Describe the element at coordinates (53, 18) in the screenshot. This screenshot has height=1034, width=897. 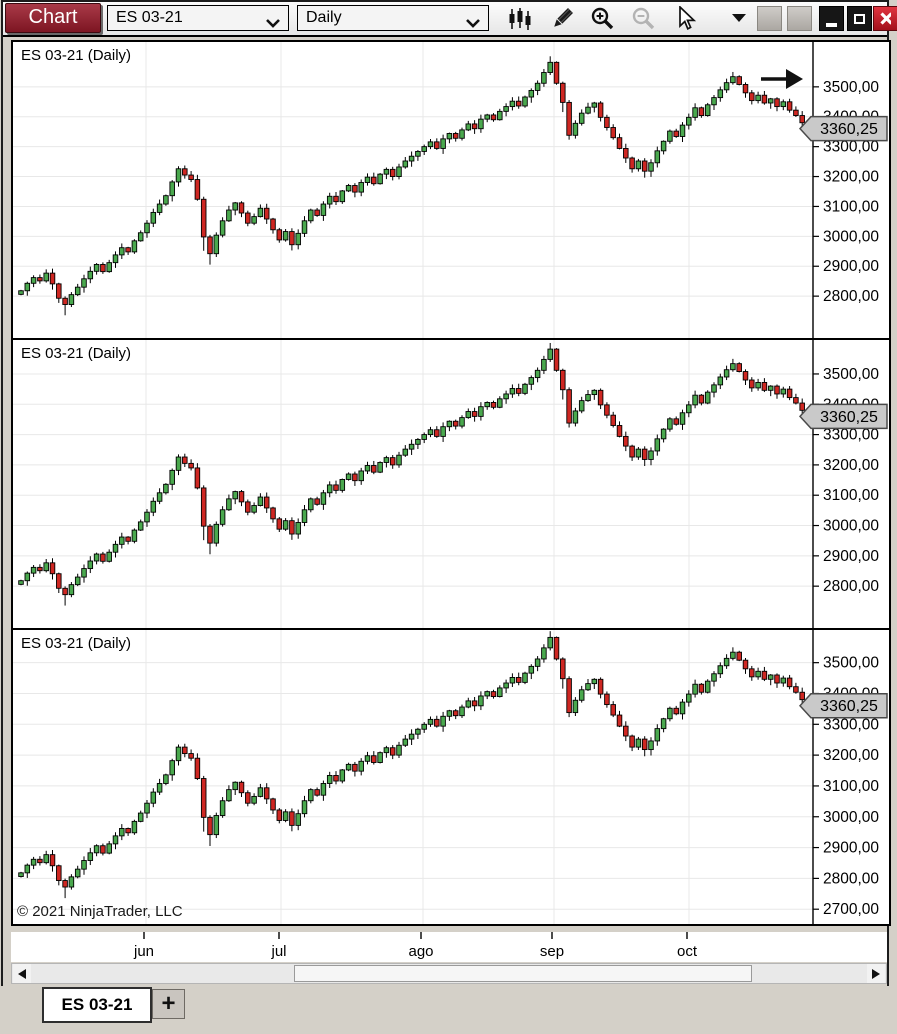
I see `app-menu-button: Chart` at that location.